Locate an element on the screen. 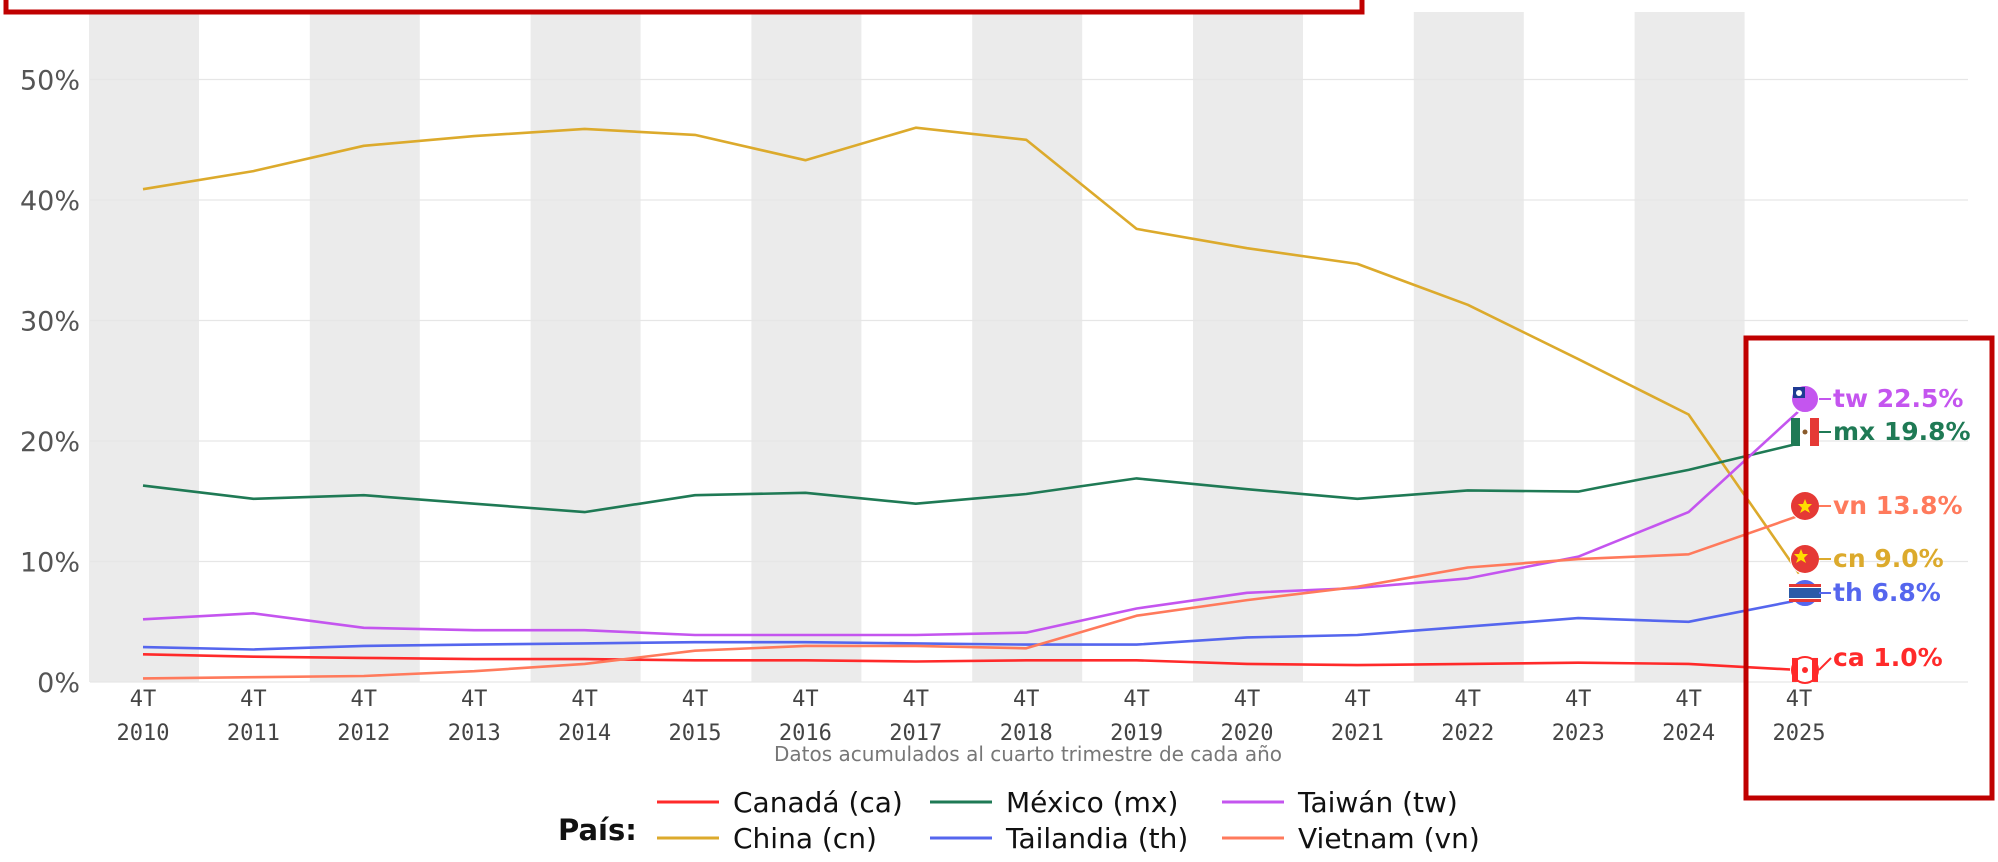  canada-flag-icon is located at coordinates (1805, 669).